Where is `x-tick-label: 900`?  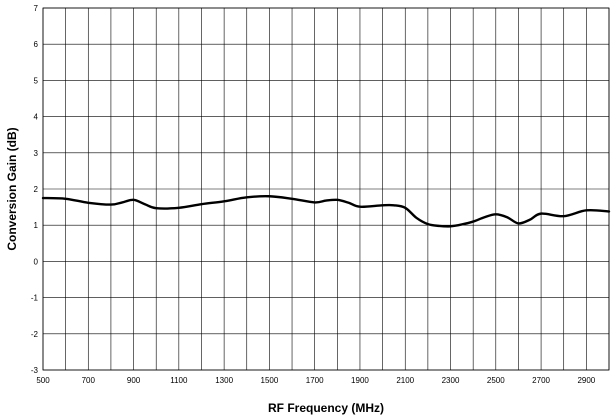 x-tick-label: 900 is located at coordinates (134, 380).